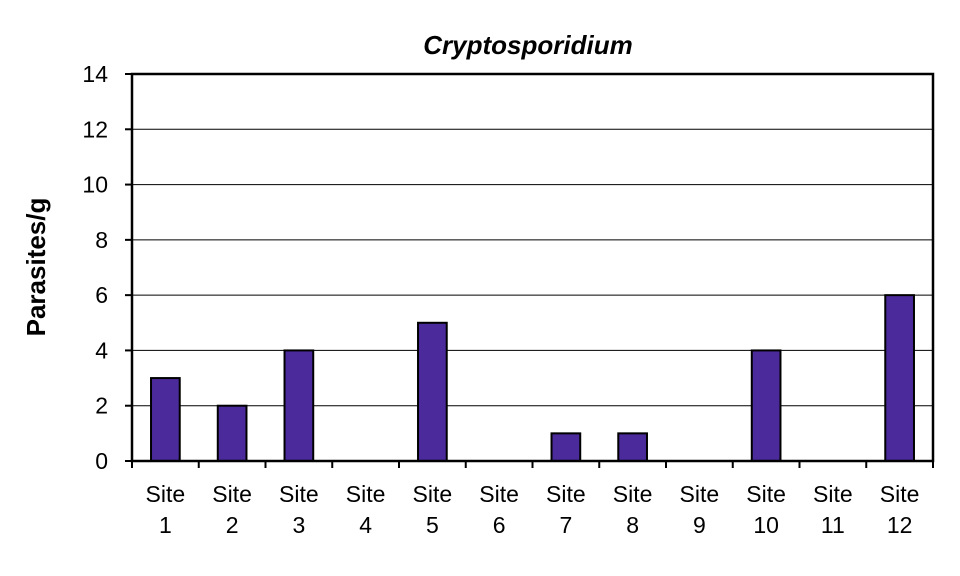 This screenshot has width=960, height=576. Describe the element at coordinates (566, 509) in the screenshot. I see `x-tick-label-site-7: Site 7` at that location.